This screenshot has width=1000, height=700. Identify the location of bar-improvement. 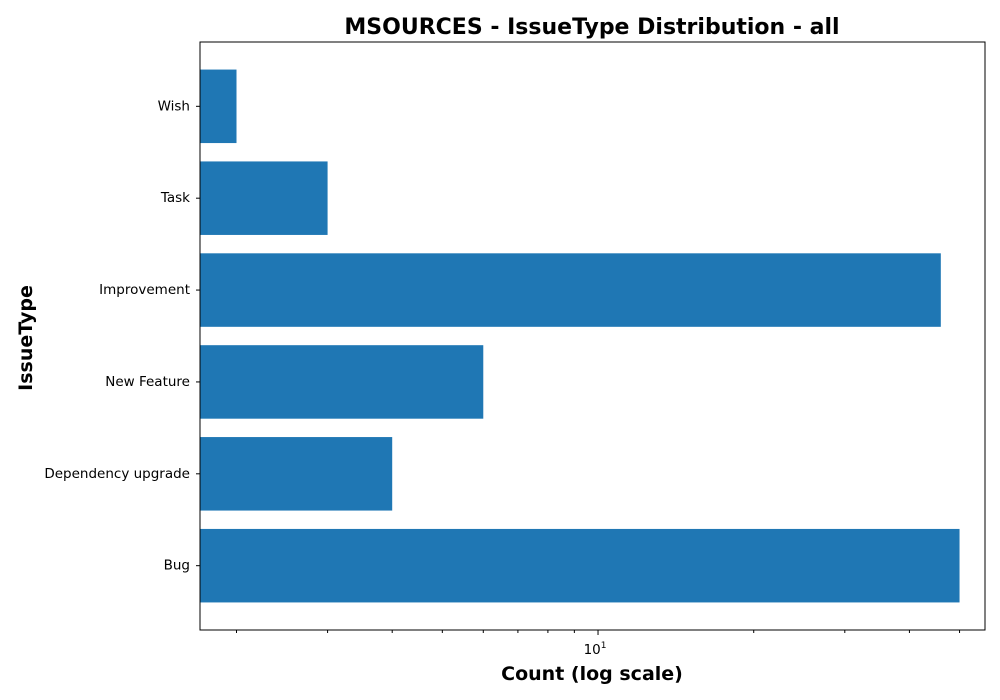
(570, 290).